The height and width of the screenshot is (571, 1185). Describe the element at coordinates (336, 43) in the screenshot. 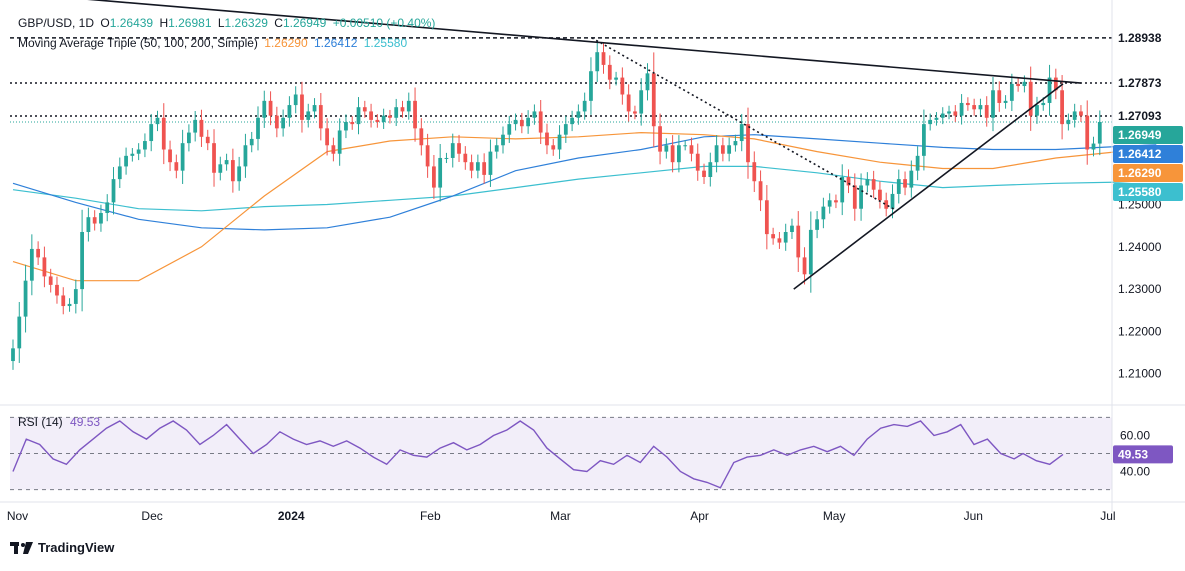

I see `ma100-value: 1.26412` at that location.